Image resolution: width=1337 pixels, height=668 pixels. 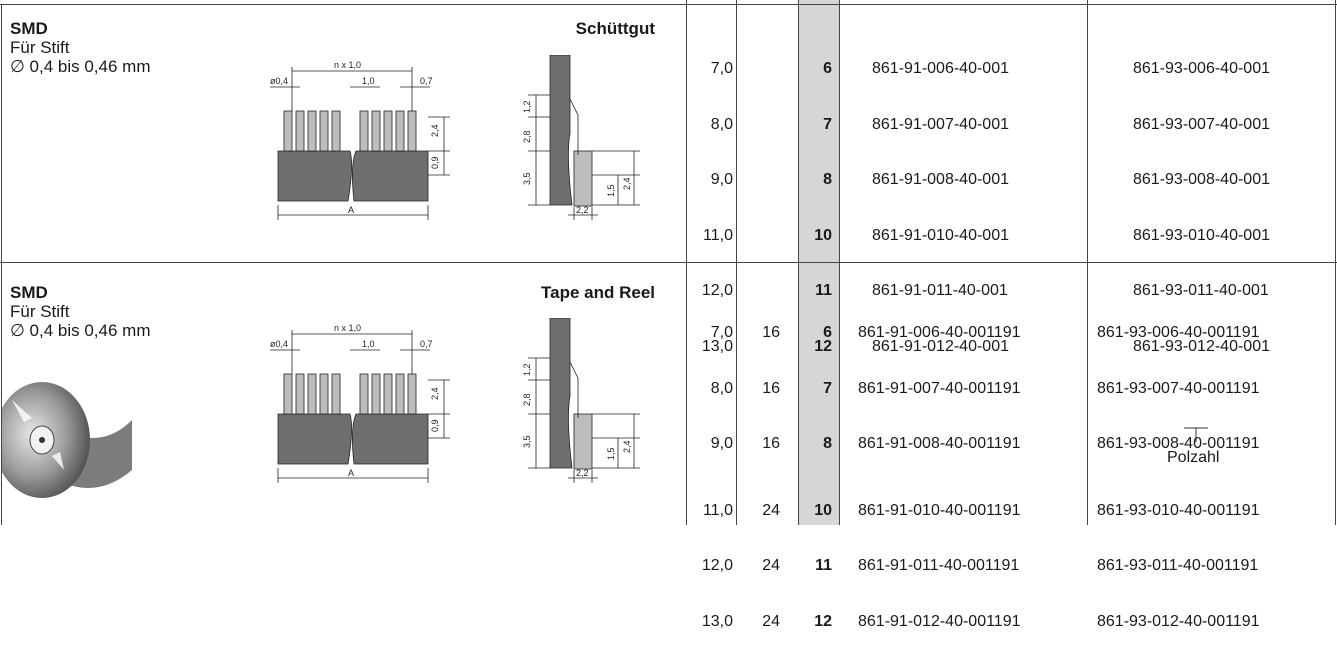 What do you see at coordinates (1196, 434) in the screenshot?
I see `polzahl-pointer` at bounding box center [1196, 434].